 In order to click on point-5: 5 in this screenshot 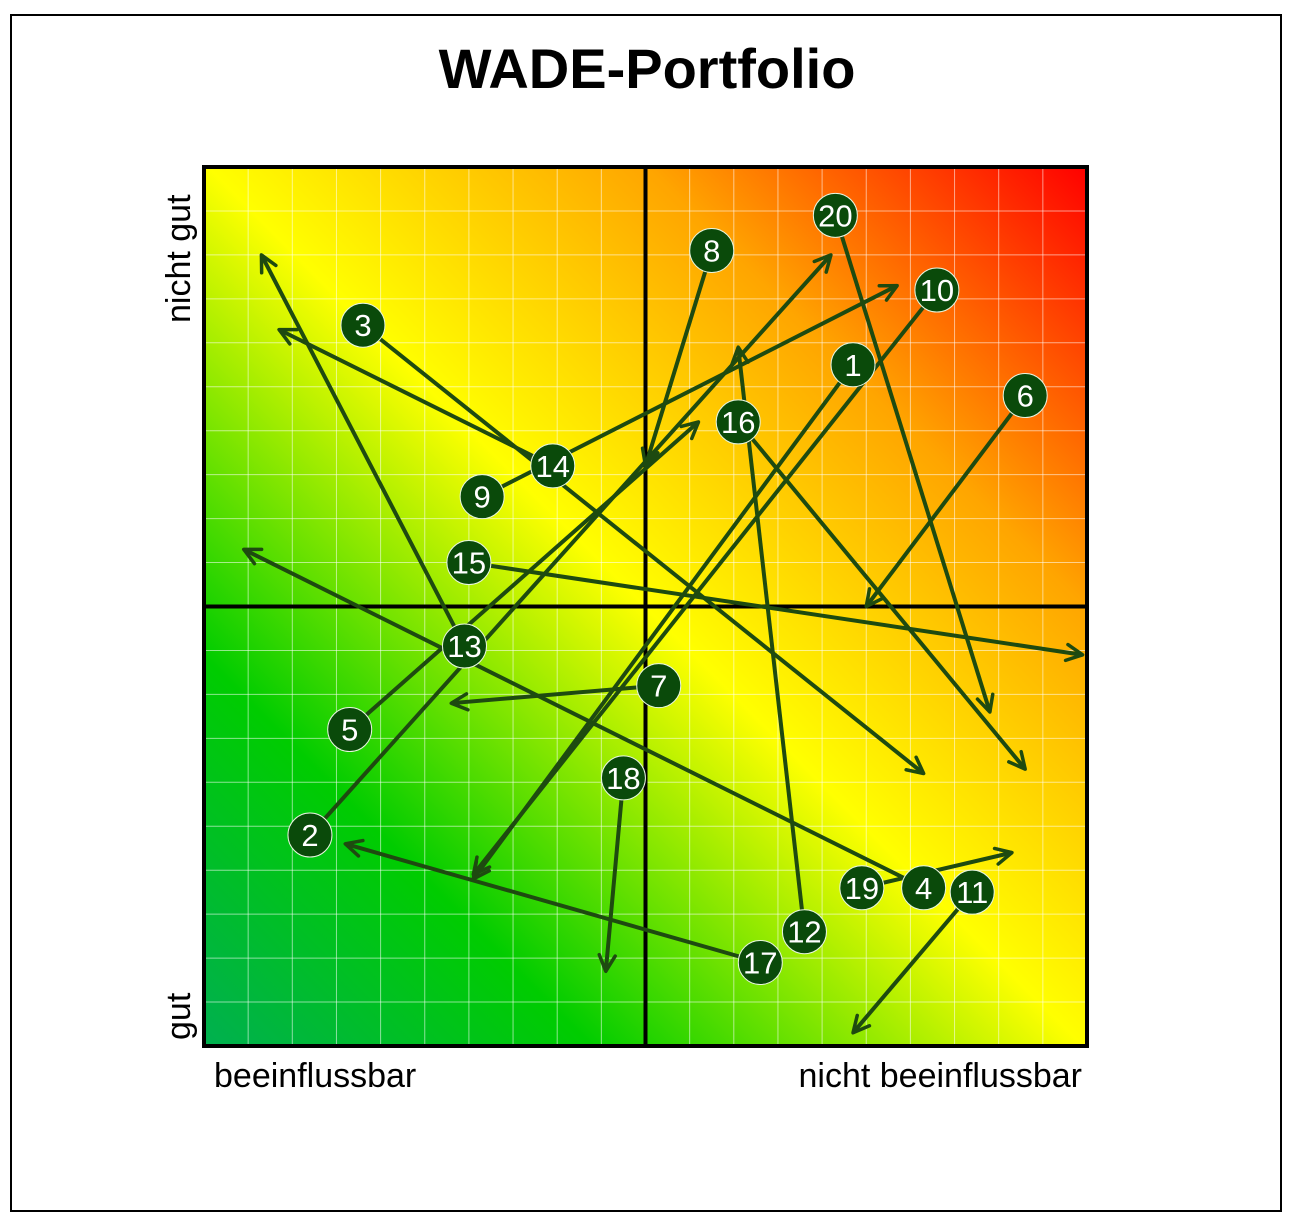, I will do `click(350, 730)`.